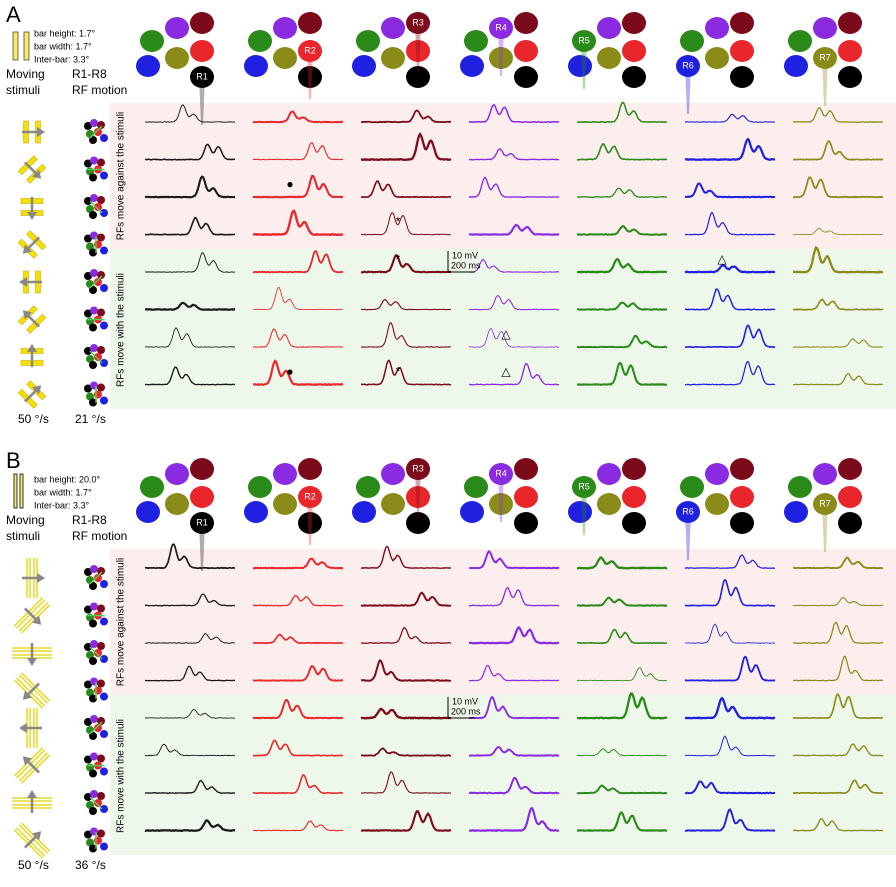  I want to click on heading-stimuli: stimuli, so click(23, 536).